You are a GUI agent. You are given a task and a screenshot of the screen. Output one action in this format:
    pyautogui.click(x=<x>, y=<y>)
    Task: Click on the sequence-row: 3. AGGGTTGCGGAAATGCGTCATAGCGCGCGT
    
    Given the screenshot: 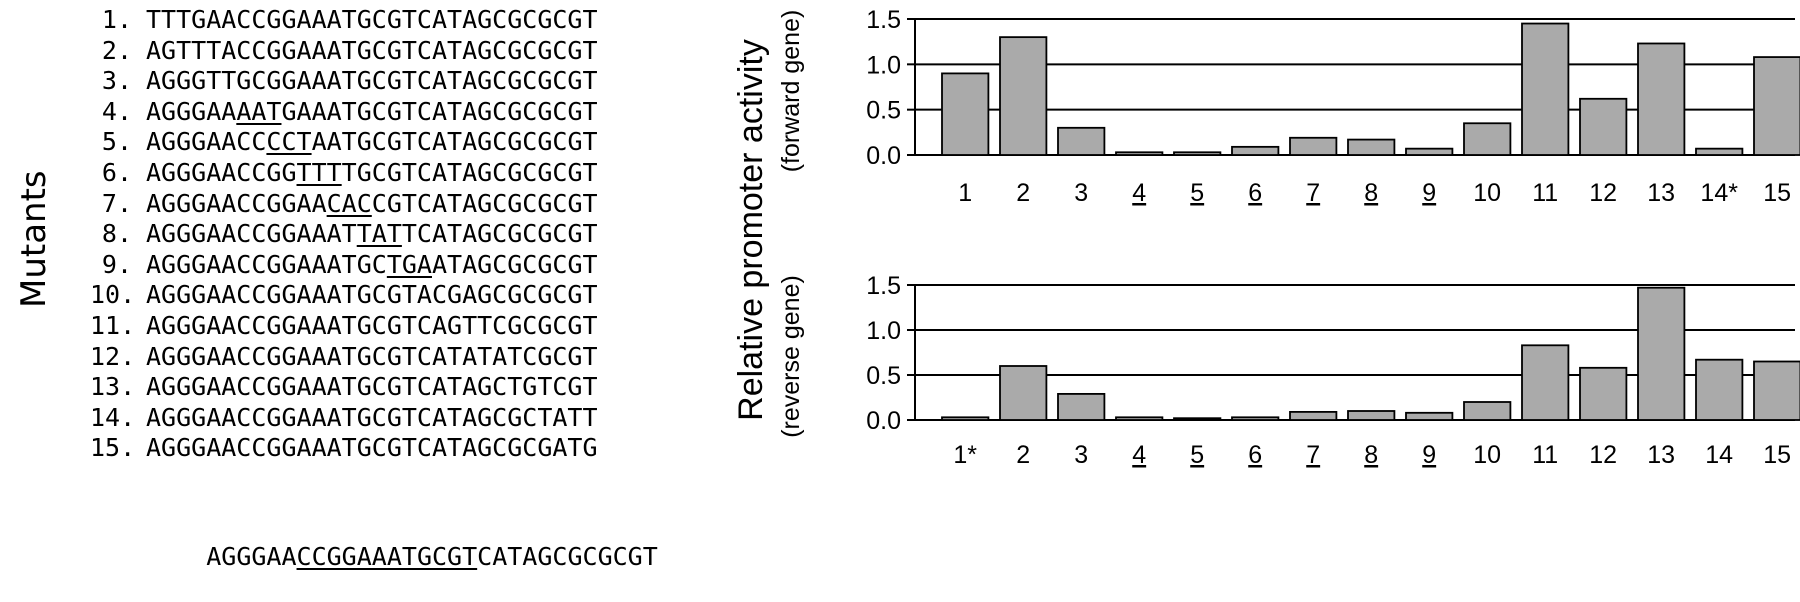 What is the action you would take?
    pyautogui.click(x=344, y=81)
    